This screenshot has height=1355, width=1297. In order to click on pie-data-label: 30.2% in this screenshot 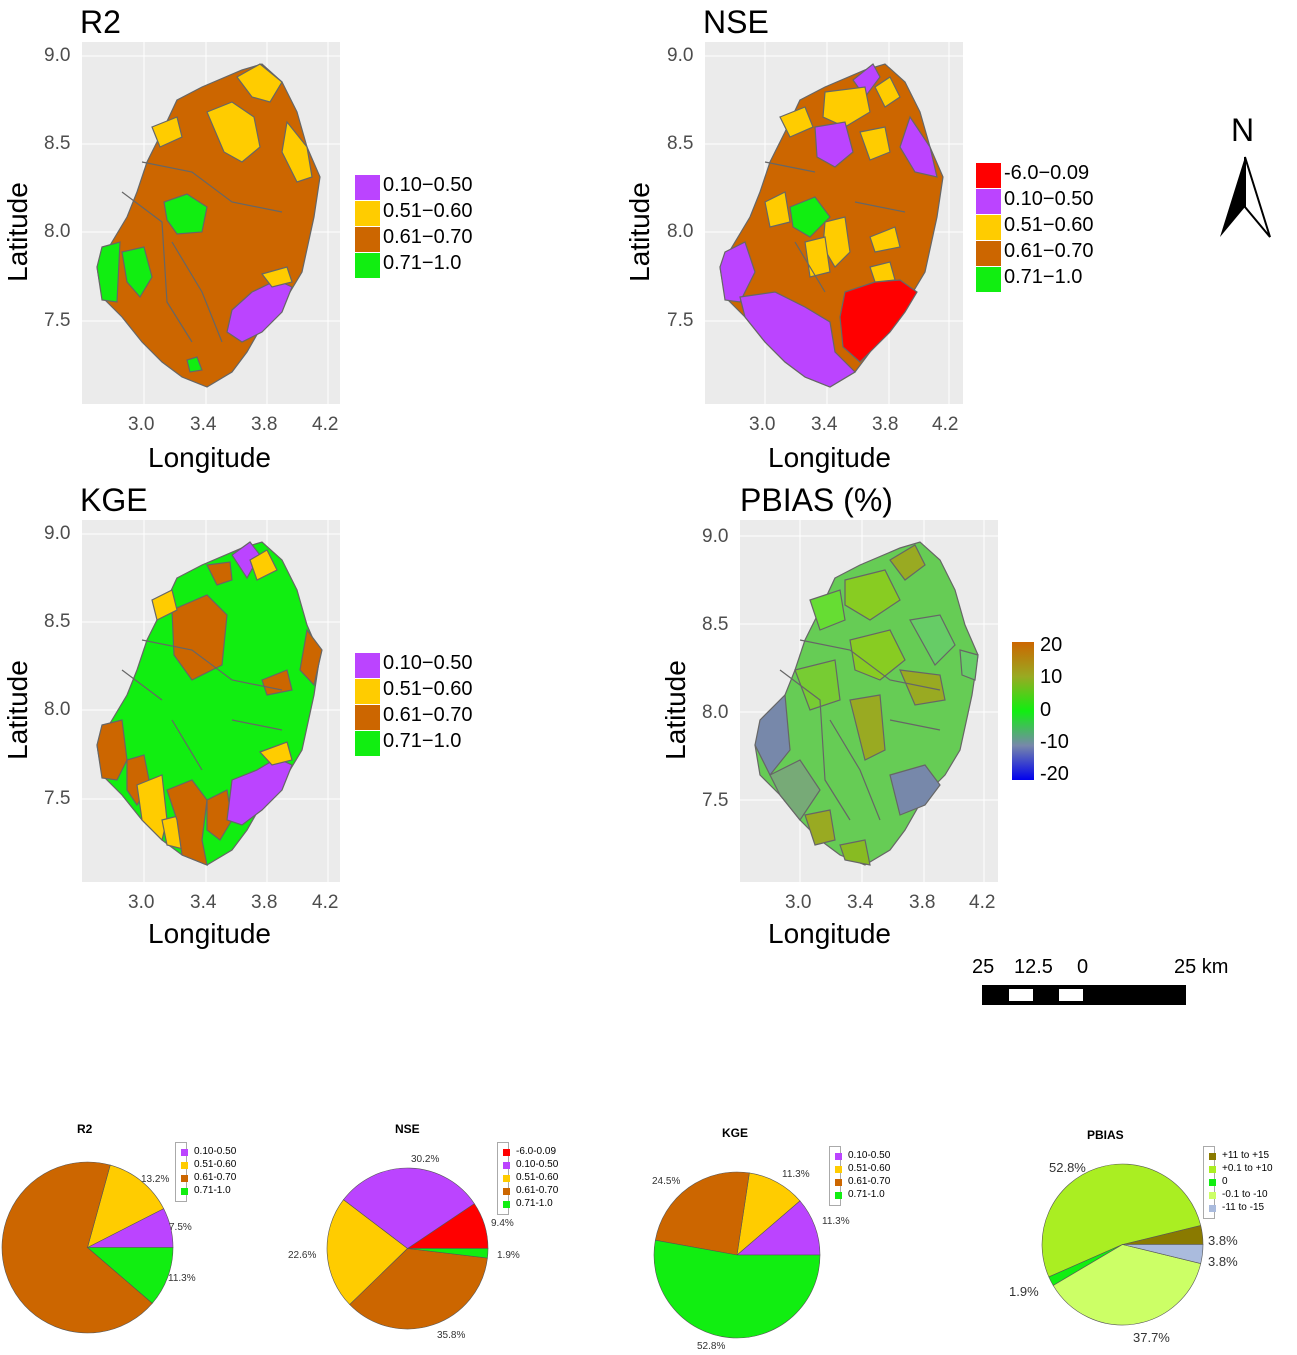, I will do `click(425, 1159)`.